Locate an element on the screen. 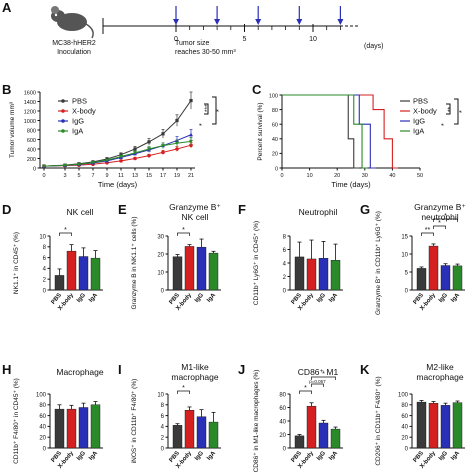 The height and width of the screenshot is (474, 474). survival-curve-pbs is located at coordinates (321, 131).